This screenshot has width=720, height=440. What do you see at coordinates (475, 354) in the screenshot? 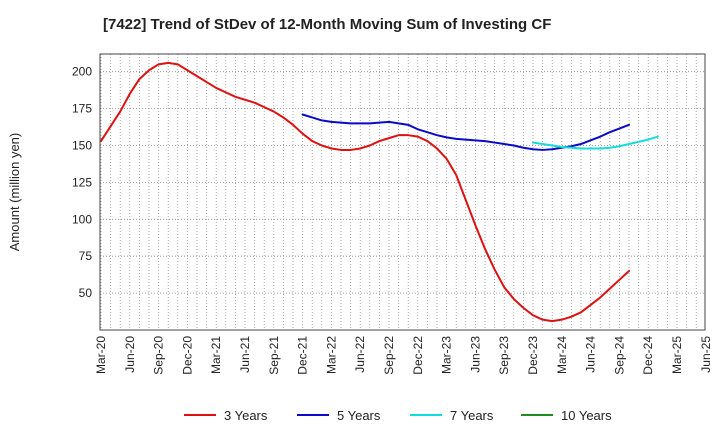
I see `x-tick-label: Jun-23` at bounding box center [475, 354].